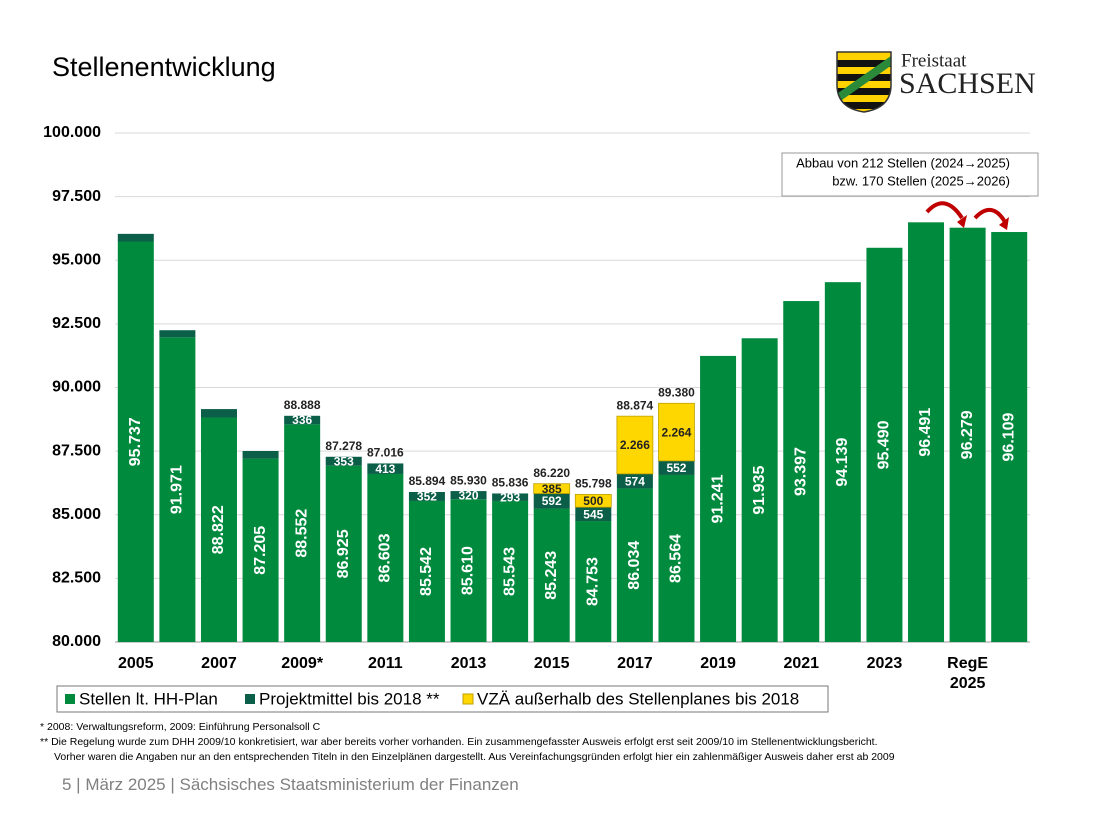 The width and height of the screenshot is (1095, 821). Describe the element at coordinates (468, 480) in the screenshot. I see `total-label: 85.930` at that location.